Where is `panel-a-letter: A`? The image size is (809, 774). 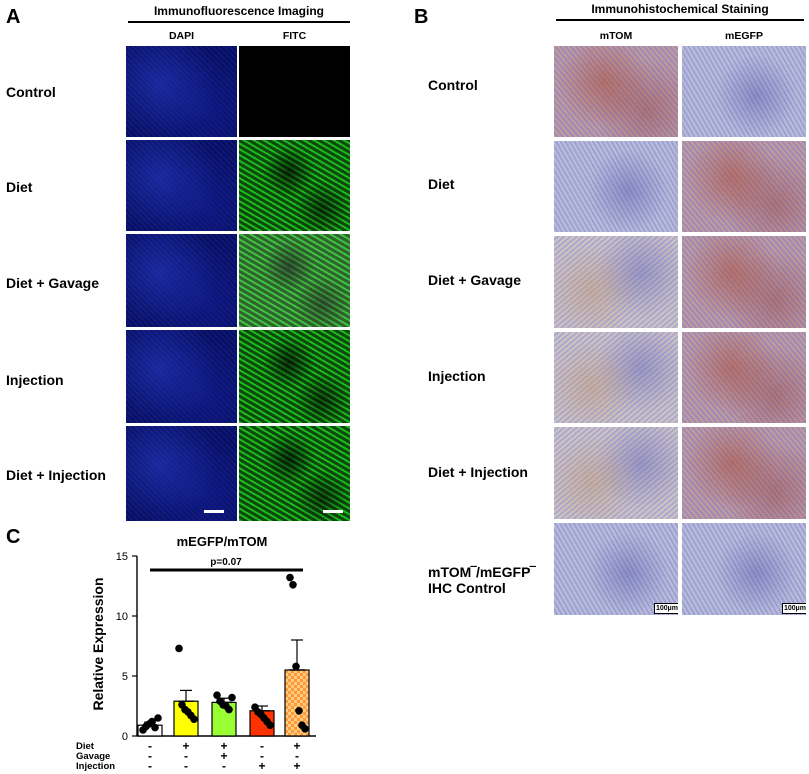
panel-a-letter: A is located at coordinates (13, 17).